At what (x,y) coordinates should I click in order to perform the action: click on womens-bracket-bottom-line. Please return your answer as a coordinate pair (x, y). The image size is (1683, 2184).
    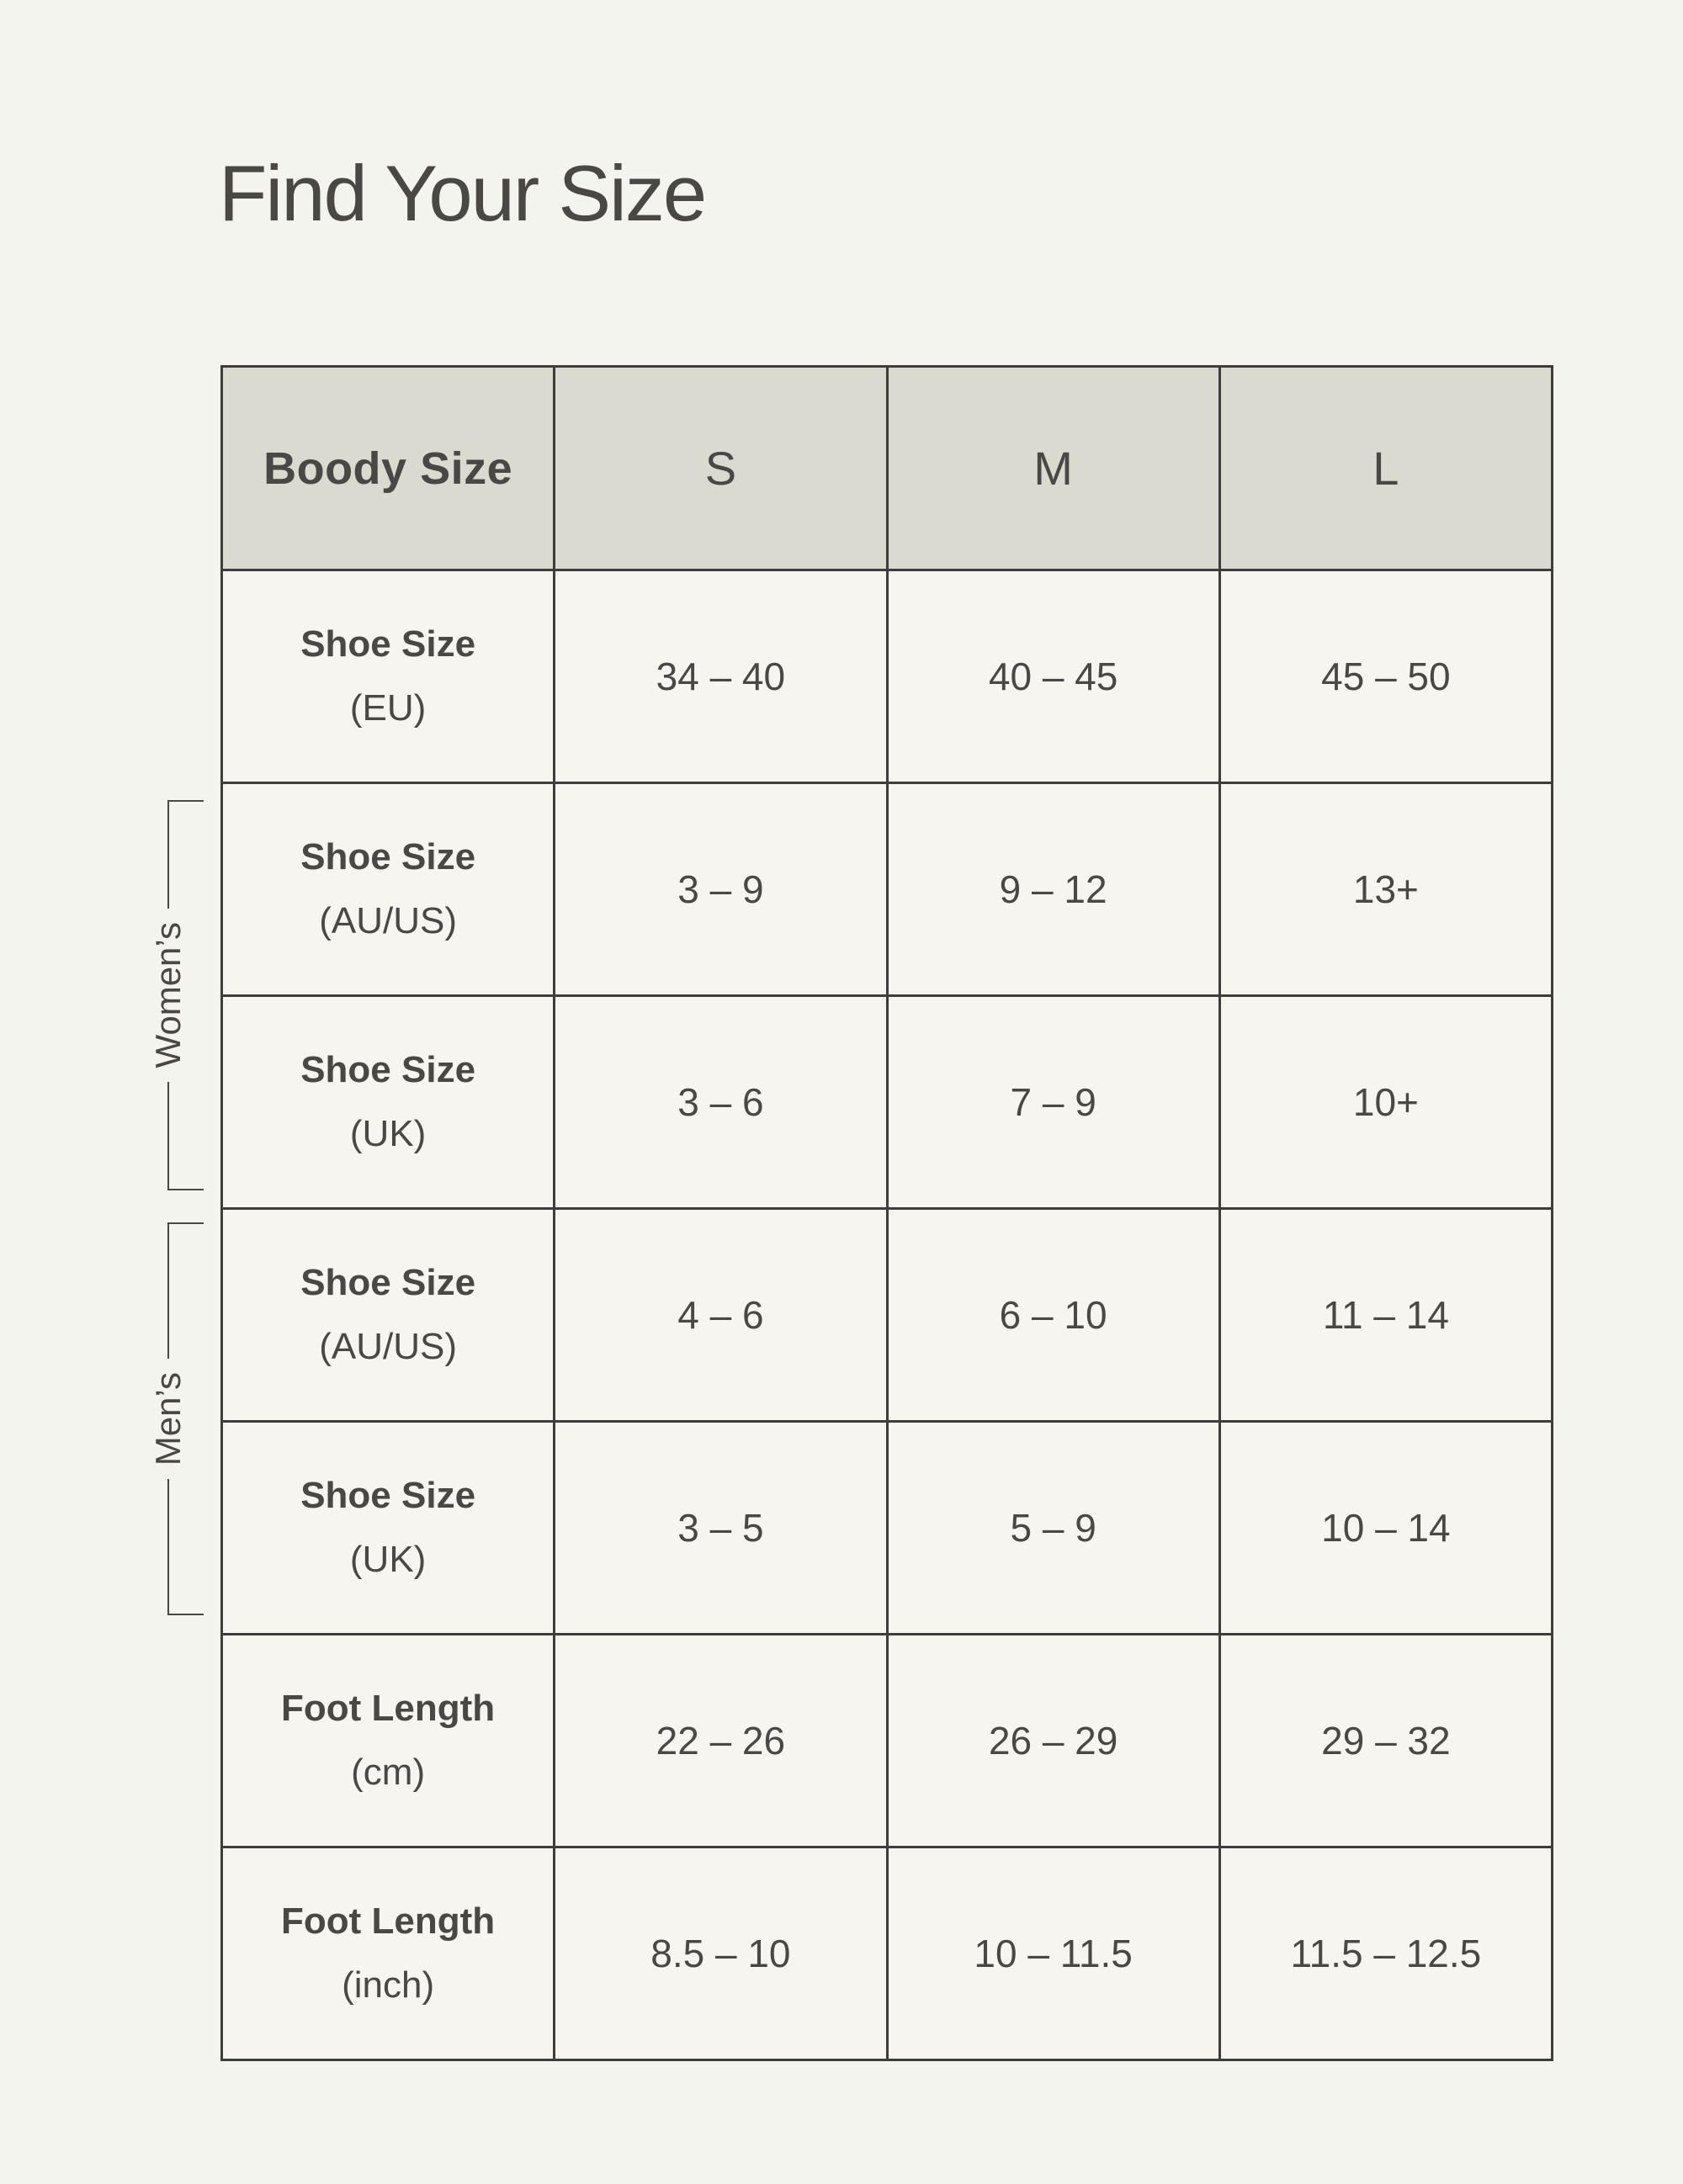
    Looking at the image, I should click on (185, 1135).